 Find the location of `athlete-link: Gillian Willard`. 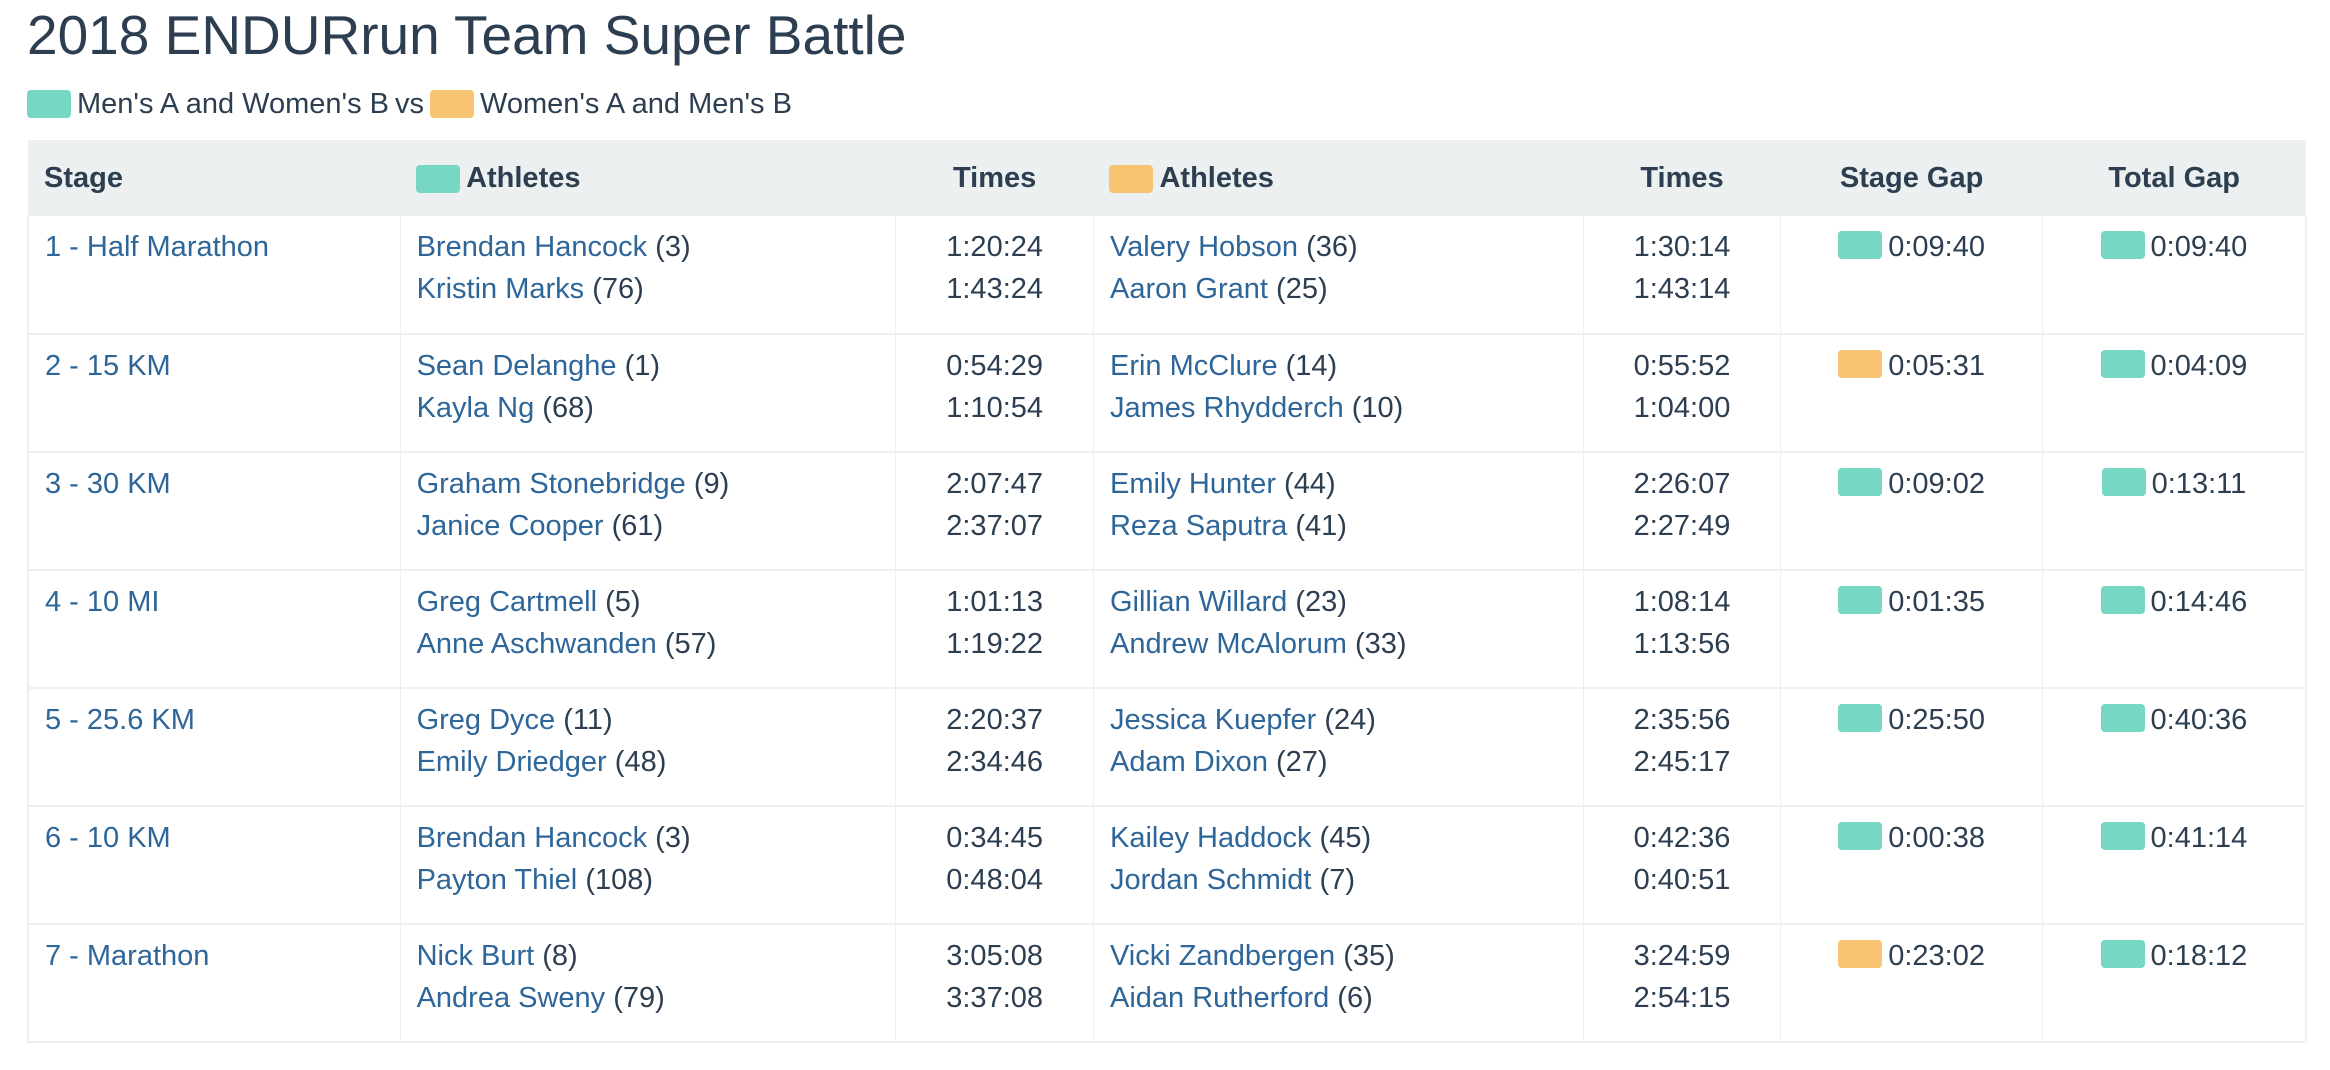

athlete-link: Gillian Willard is located at coordinates (1198, 602).